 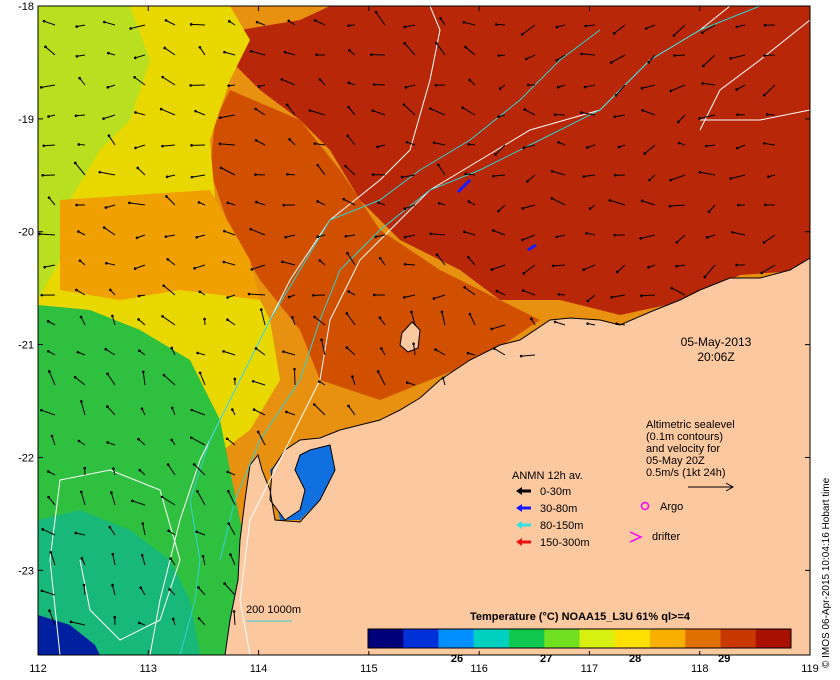 What do you see at coordinates (94, 153) in the screenshot?
I see `sst-zone-light-green` at bounding box center [94, 153].